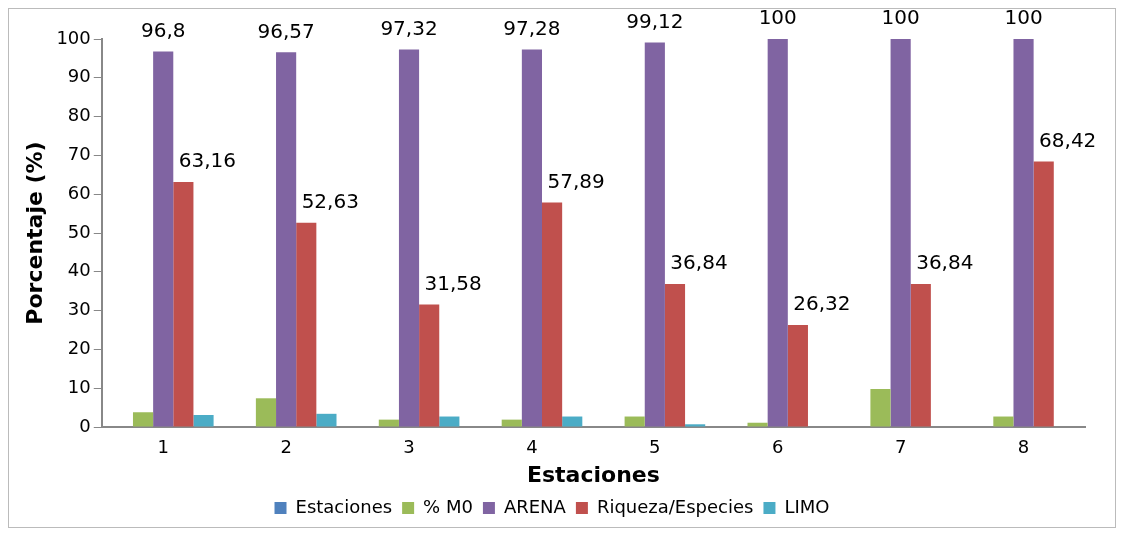 This screenshot has height=536, width=1124. Describe the element at coordinates (163, 447) in the screenshot. I see `x-tick-label: 1` at that location.